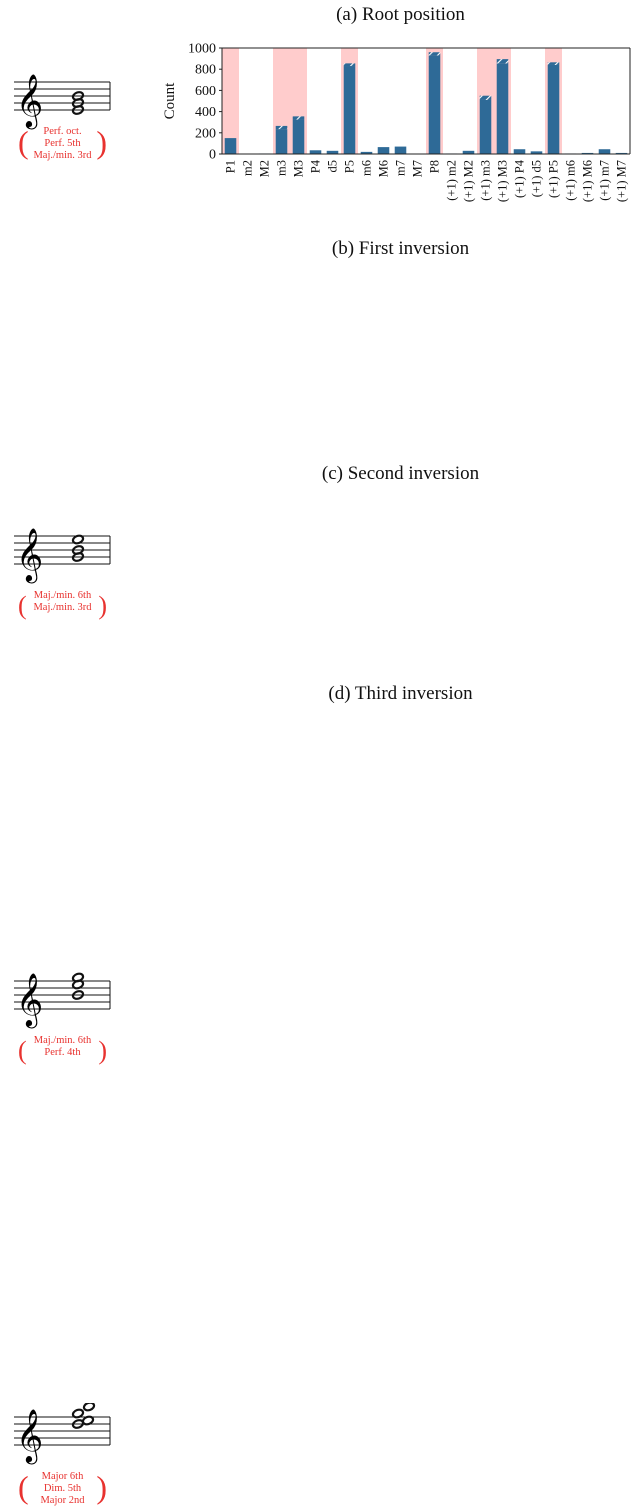 This screenshot has height=1507, width=641. Describe the element at coordinates (212, 155) in the screenshot. I see `y-tick-label: 0` at that location.